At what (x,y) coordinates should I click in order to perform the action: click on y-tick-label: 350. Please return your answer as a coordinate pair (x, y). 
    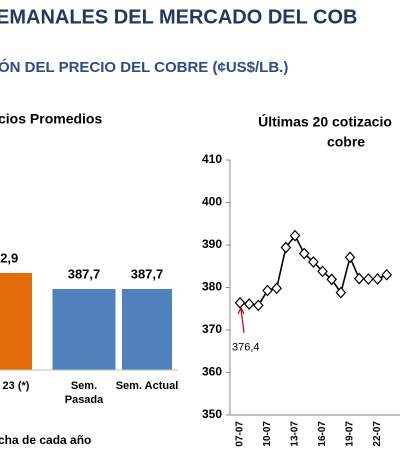
    Looking at the image, I should click on (212, 414).